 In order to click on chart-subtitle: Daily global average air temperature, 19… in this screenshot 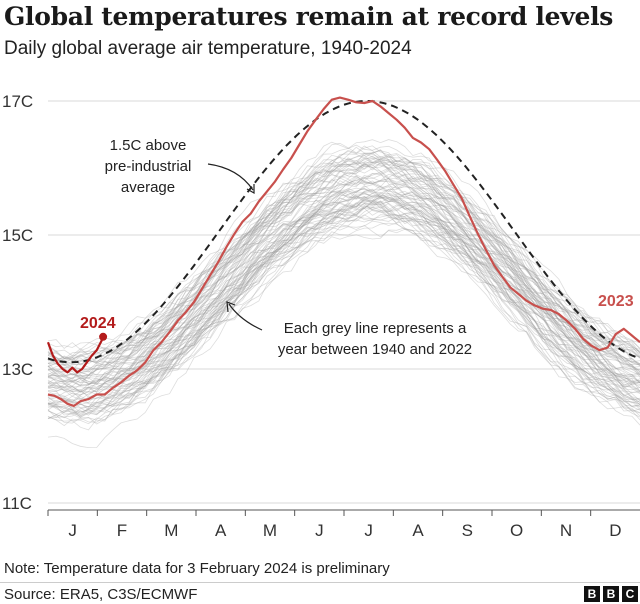, I will do `click(208, 48)`.